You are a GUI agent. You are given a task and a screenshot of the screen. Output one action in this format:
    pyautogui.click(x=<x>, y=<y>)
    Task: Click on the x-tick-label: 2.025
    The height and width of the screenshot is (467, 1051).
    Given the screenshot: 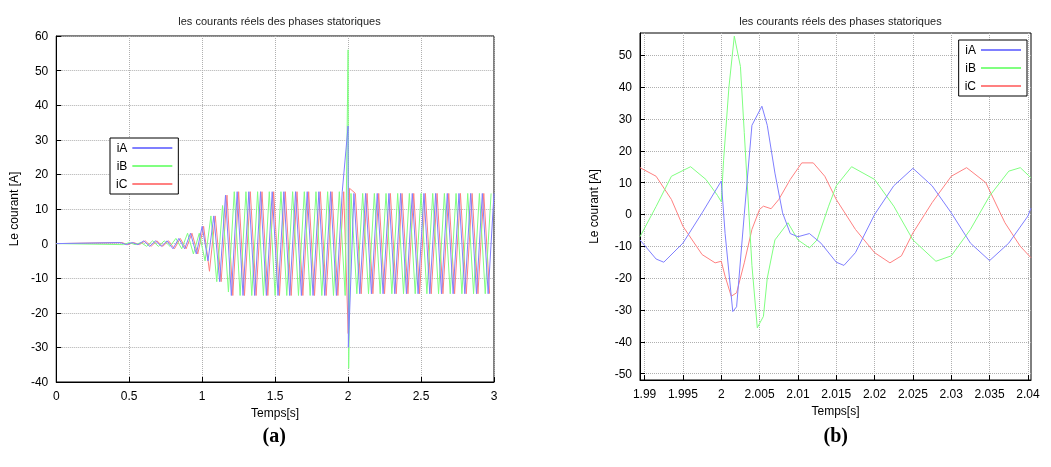 What is the action you would take?
    pyautogui.click(x=913, y=394)
    